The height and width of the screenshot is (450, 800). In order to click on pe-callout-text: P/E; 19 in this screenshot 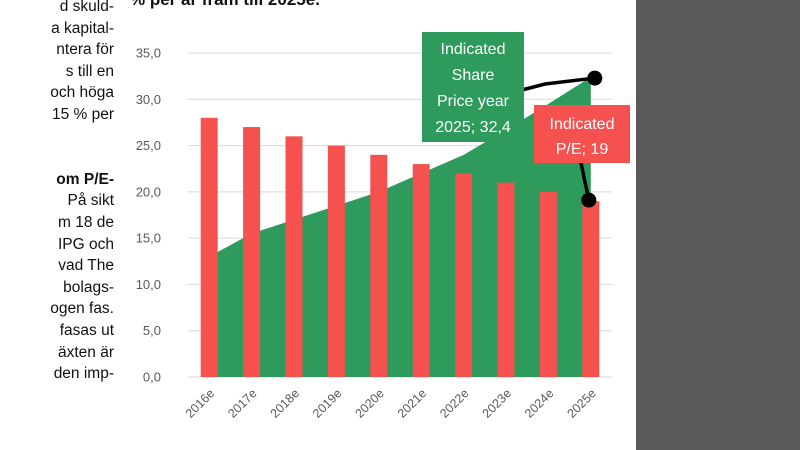, I will do `click(582, 149)`.